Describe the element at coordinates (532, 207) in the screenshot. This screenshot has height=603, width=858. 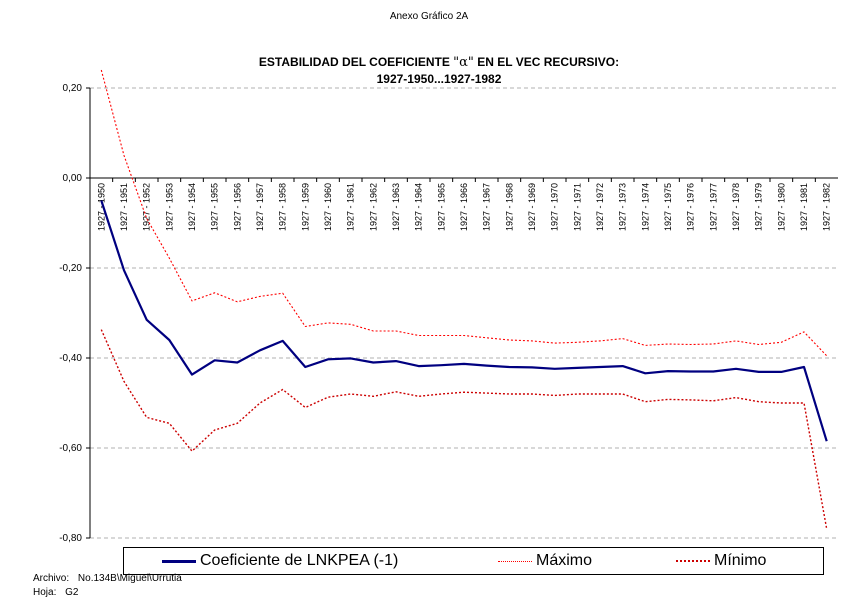
I see `x-tick-label-19: 1927 - 1969` at that location.